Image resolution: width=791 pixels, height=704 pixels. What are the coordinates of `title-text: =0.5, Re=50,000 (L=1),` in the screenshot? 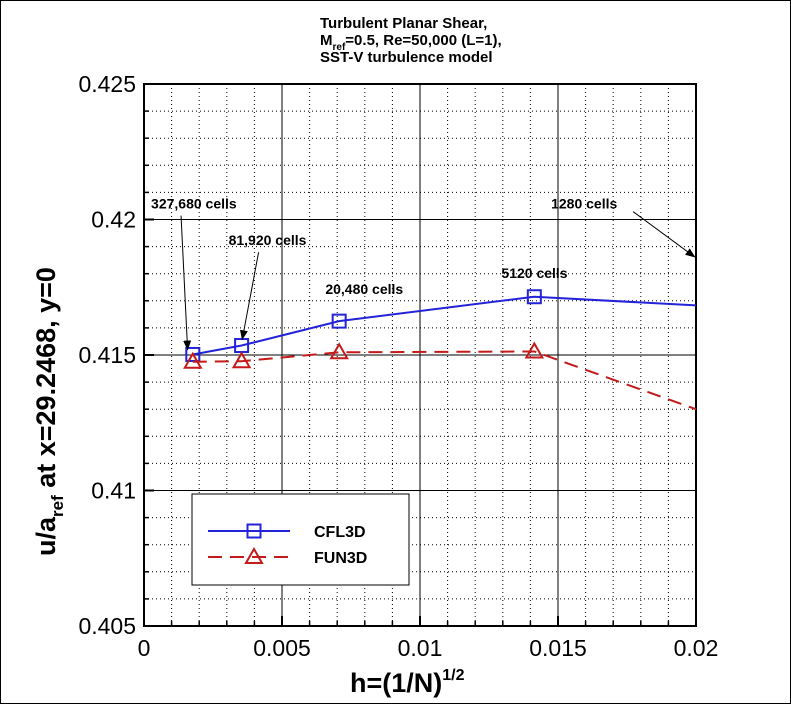 It's located at (423, 40).